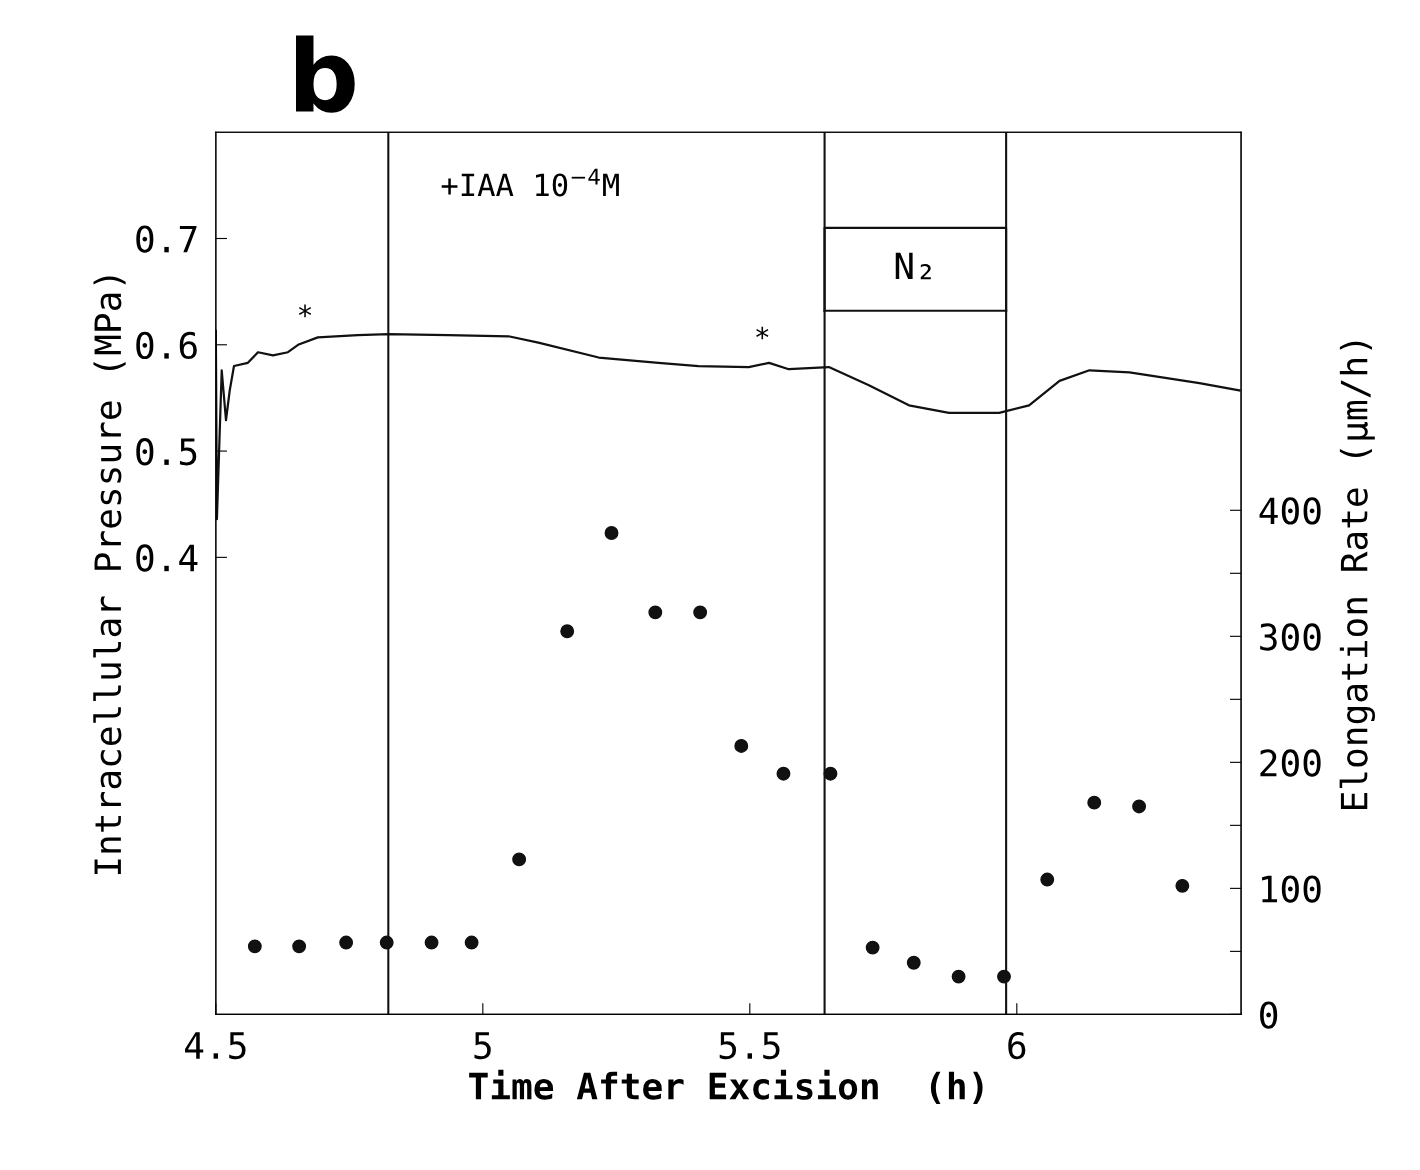  I want to click on y2-tick-label: 400, so click(1290, 511).